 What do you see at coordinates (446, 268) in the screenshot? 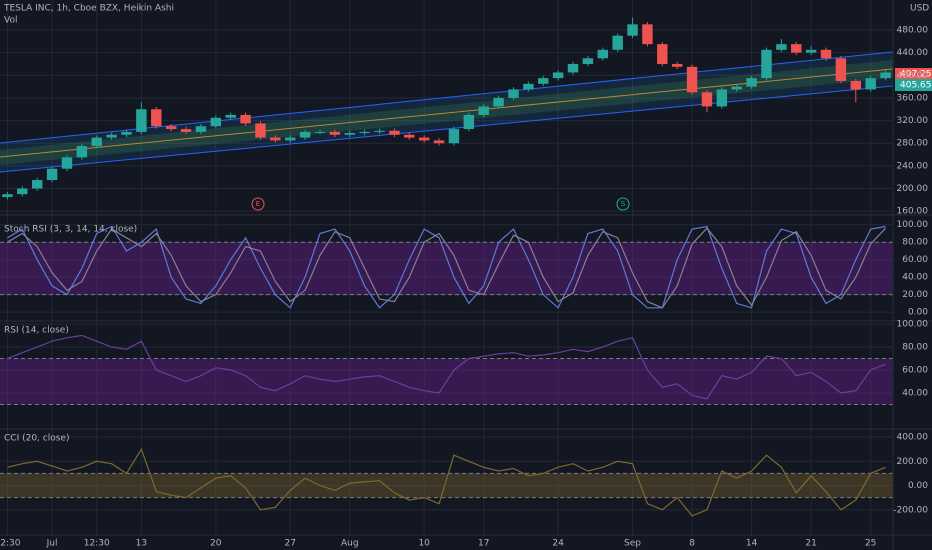
I see `band-fill` at bounding box center [446, 268].